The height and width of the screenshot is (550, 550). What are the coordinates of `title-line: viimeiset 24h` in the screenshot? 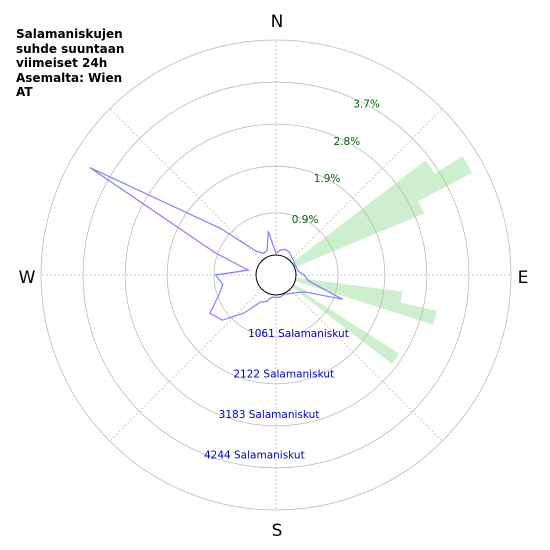 It's located at (62, 63).